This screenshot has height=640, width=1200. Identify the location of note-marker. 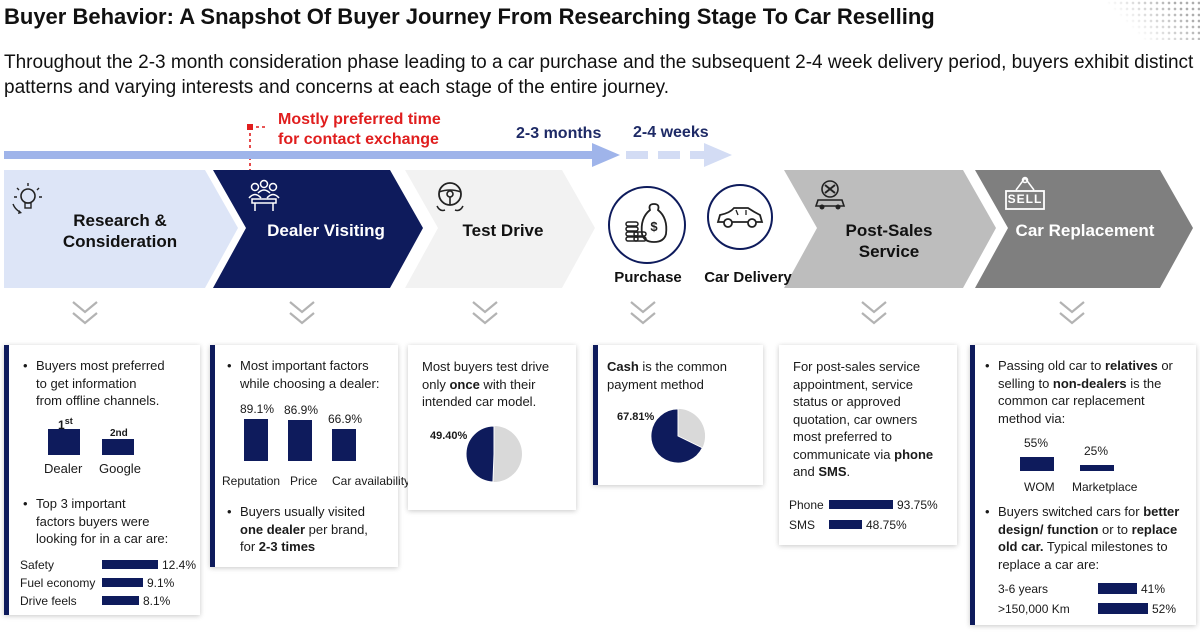
(250, 127).